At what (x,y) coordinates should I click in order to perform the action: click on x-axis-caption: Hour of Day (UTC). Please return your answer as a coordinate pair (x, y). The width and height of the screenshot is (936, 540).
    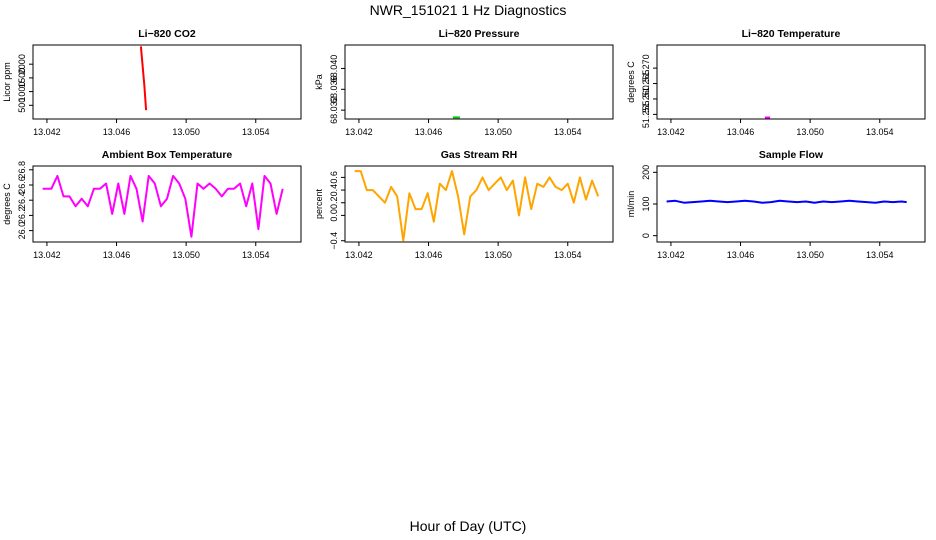
    Looking at the image, I should click on (468, 526).